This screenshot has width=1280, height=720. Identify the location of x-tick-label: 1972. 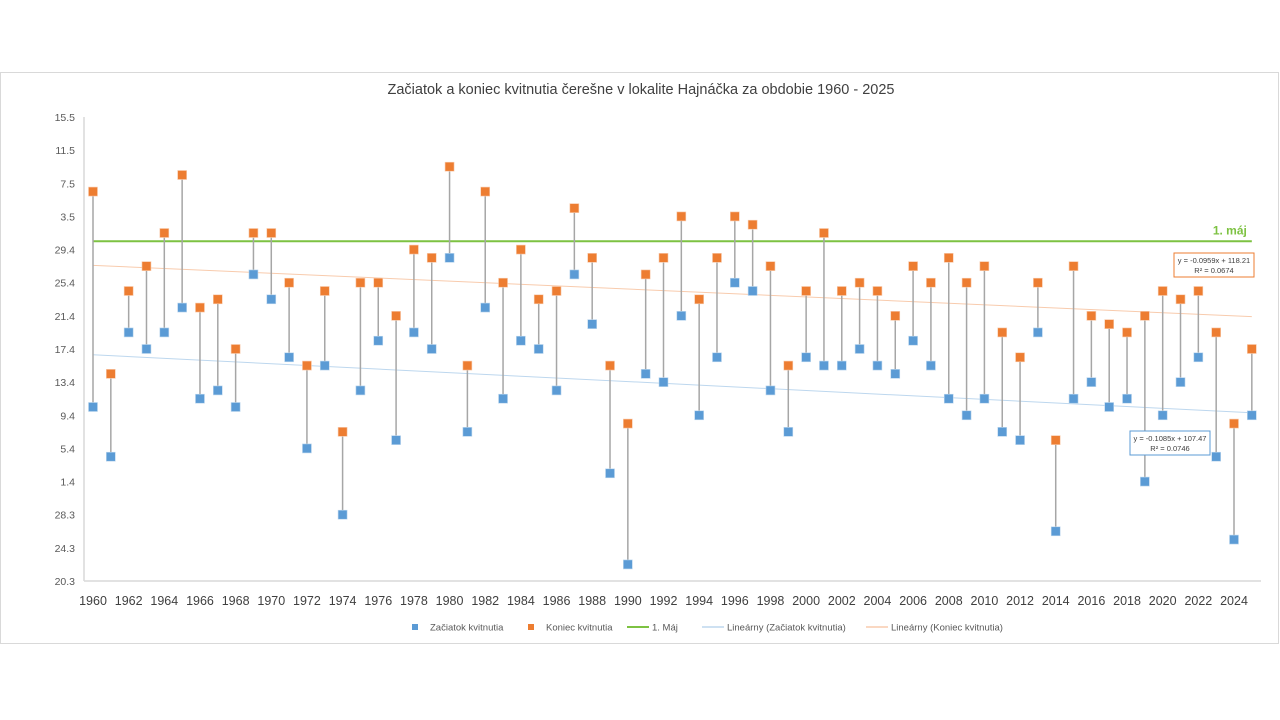
(307, 601).